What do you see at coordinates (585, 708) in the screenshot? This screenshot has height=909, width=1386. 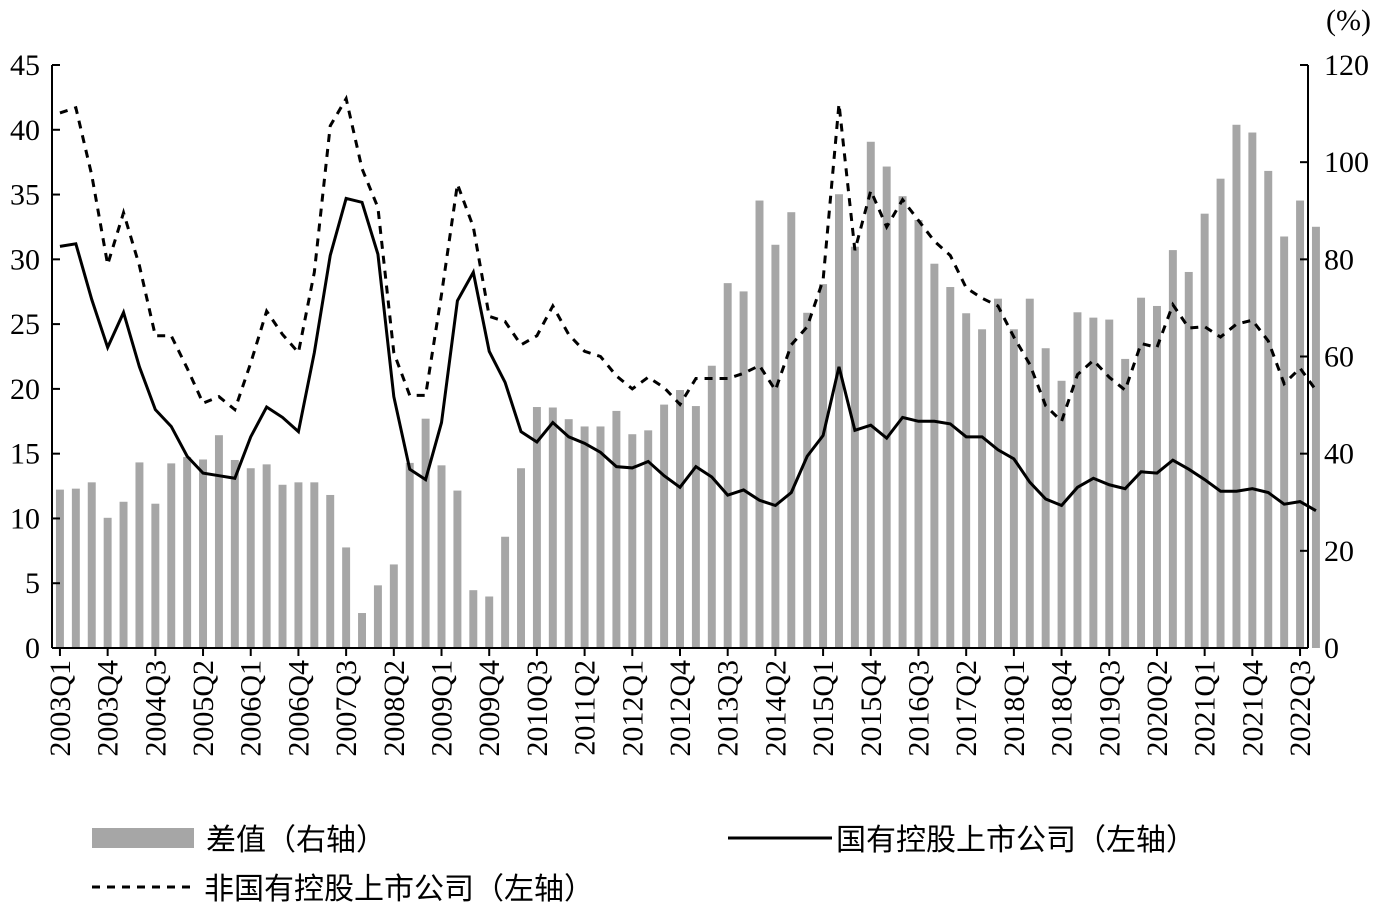 I see `x-tick-label: 2011Q2` at bounding box center [585, 708].